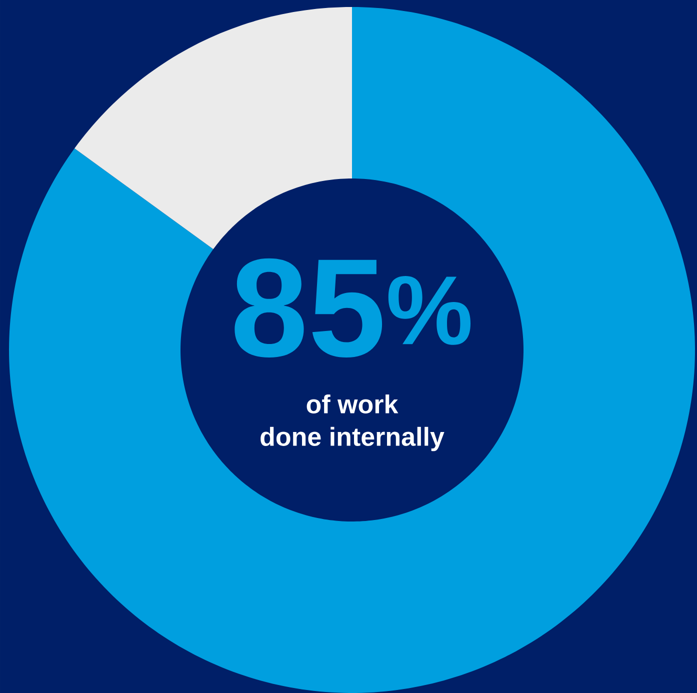  Describe the element at coordinates (352, 439) in the screenshot. I see `text: done internally` at that location.